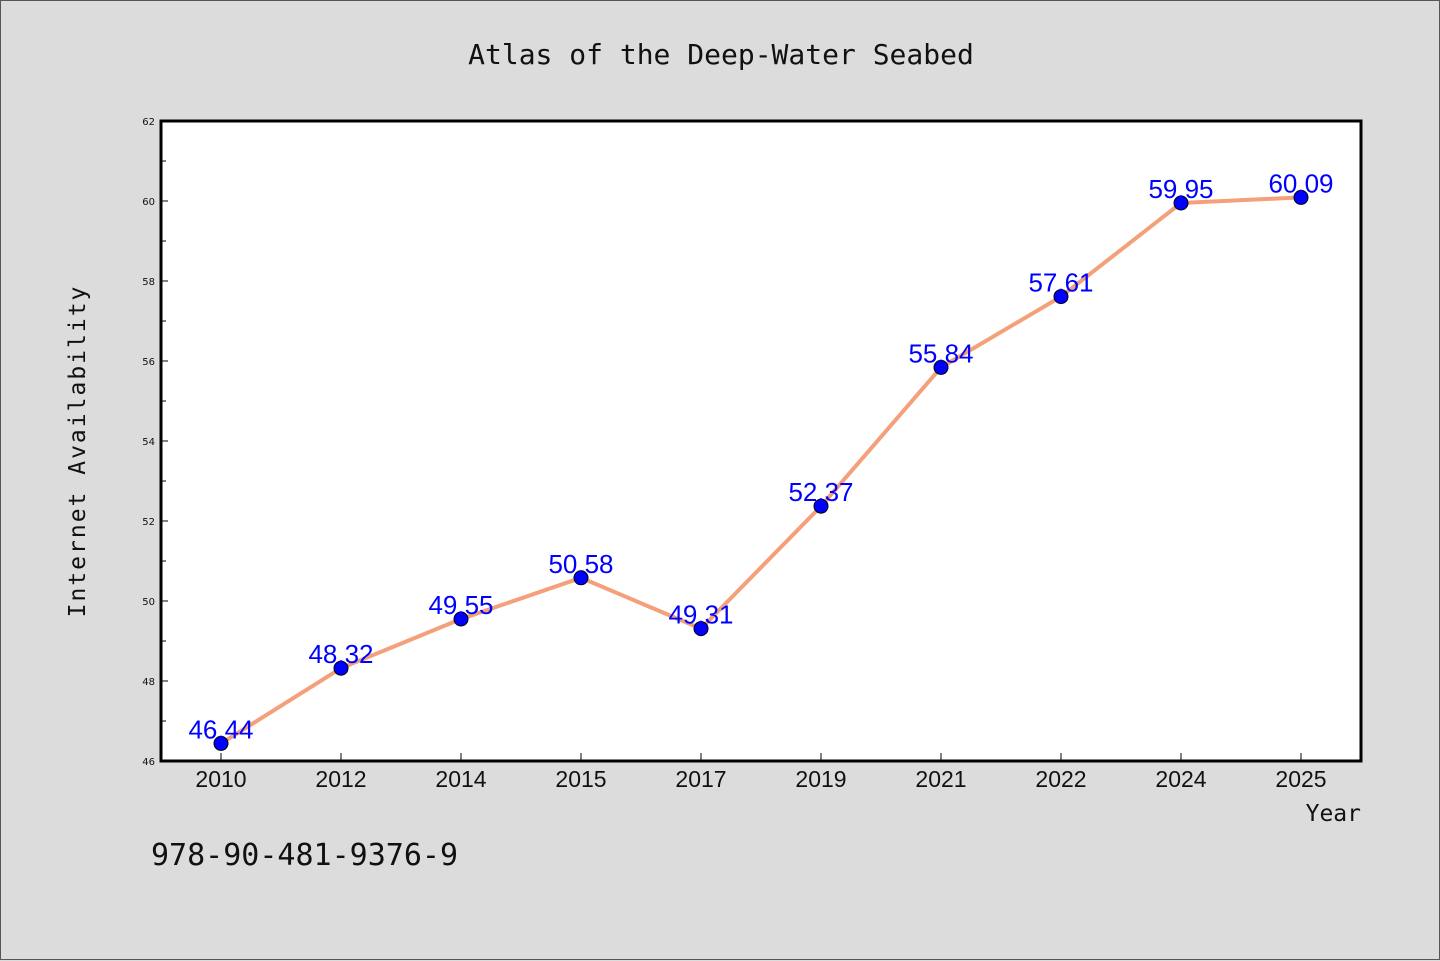 This screenshot has width=1440, height=961. I want to click on x-tick-label: 2019, so click(820, 779).